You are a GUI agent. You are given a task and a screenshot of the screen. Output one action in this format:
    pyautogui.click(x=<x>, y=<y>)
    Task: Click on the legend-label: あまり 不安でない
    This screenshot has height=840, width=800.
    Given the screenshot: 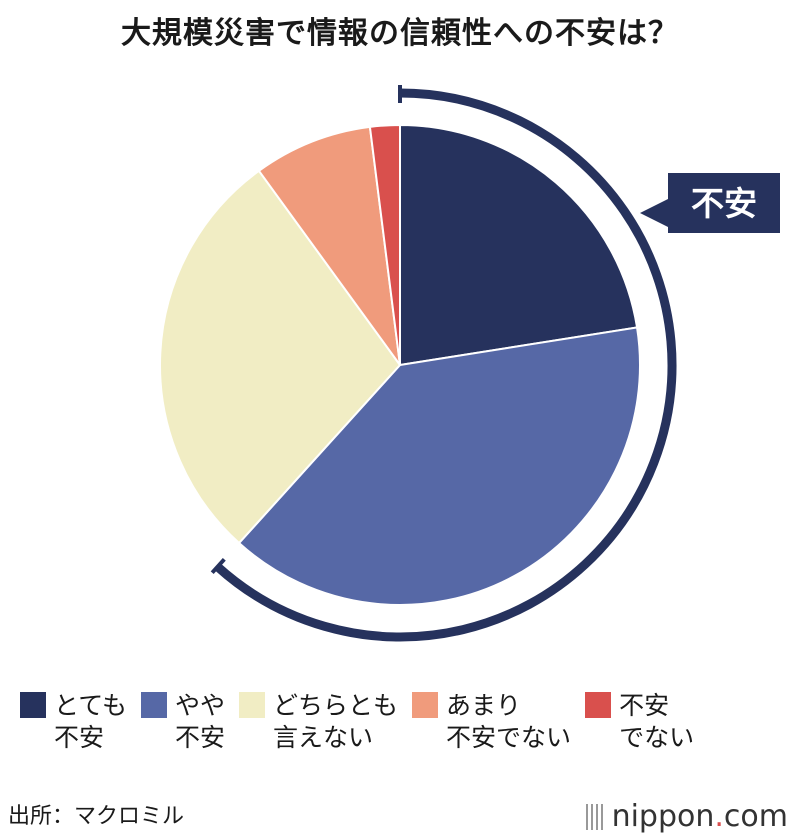 What is the action you would take?
    pyautogui.click(x=509, y=721)
    